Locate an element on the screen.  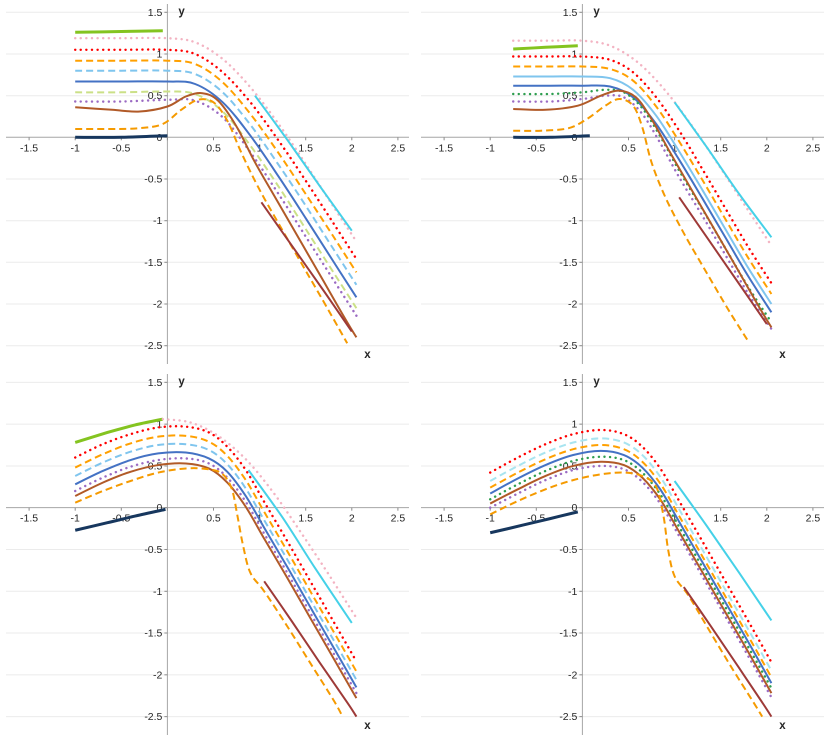
series-pale-cyan-dashed is located at coordinates (631, 554).